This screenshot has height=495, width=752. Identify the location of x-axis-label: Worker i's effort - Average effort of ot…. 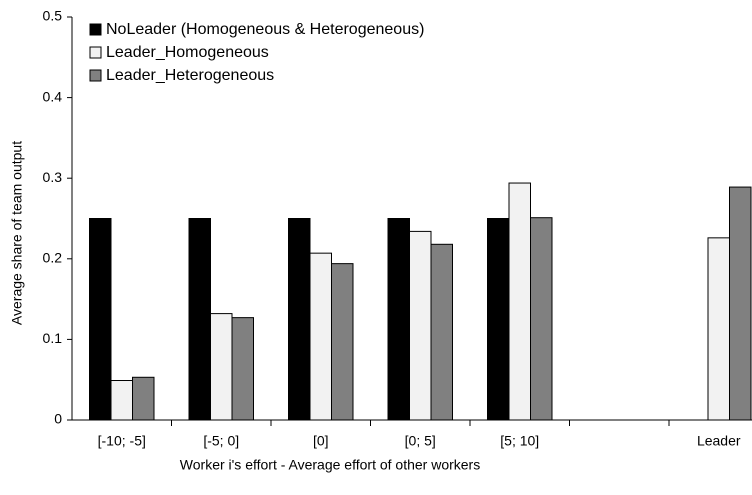
(330, 465).